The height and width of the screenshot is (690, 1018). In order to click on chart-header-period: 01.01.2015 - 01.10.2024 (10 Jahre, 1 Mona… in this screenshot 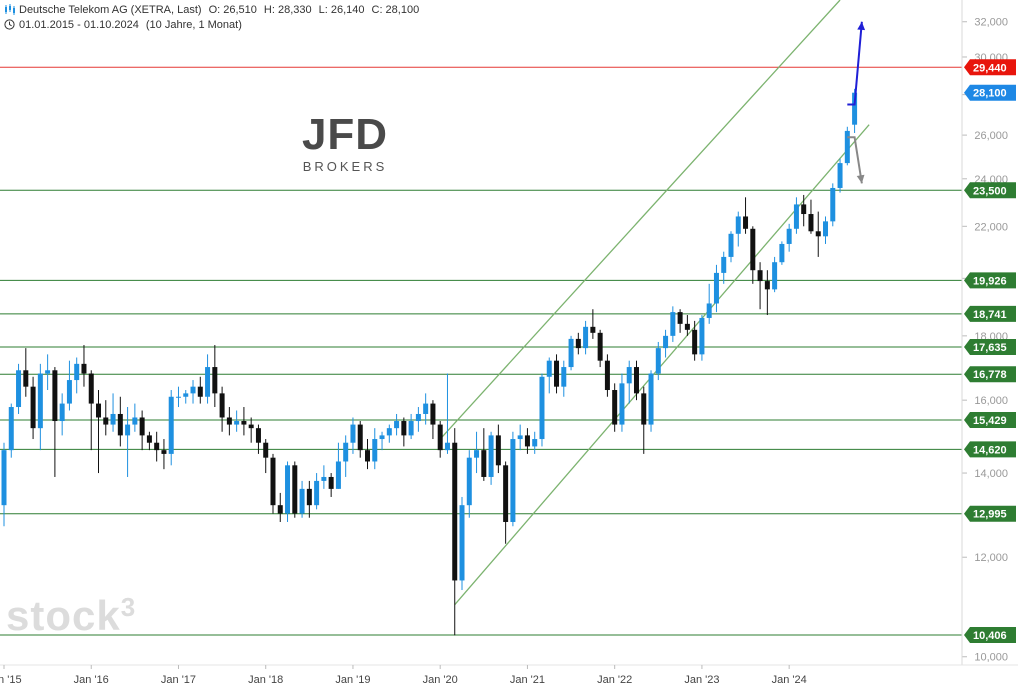, I will do `click(126, 25)`.